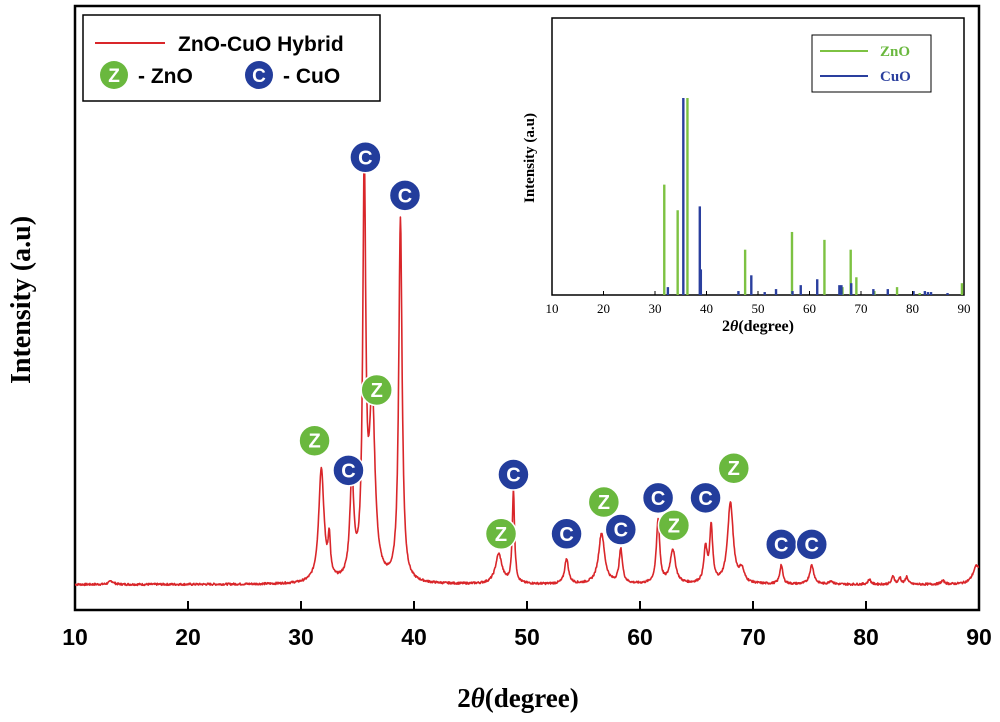 This screenshot has height=722, width=1000. I want to click on cuo-badge-letter-0: C, so click(365, 158).